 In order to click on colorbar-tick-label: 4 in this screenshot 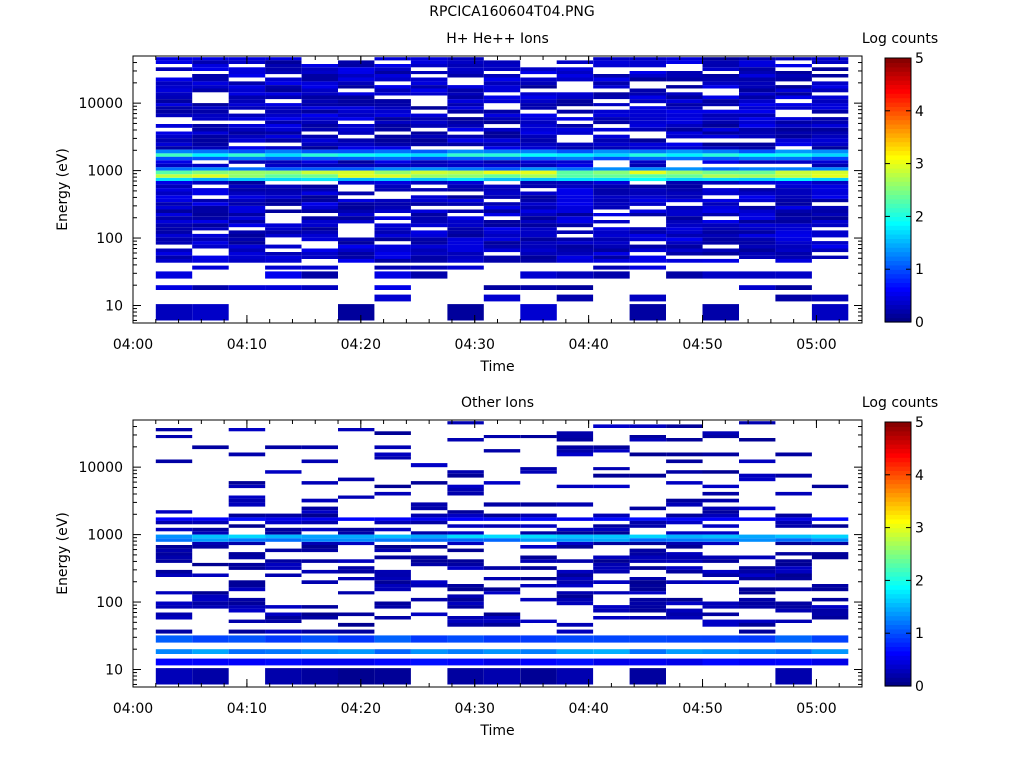, I will do `click(919, 112)`.